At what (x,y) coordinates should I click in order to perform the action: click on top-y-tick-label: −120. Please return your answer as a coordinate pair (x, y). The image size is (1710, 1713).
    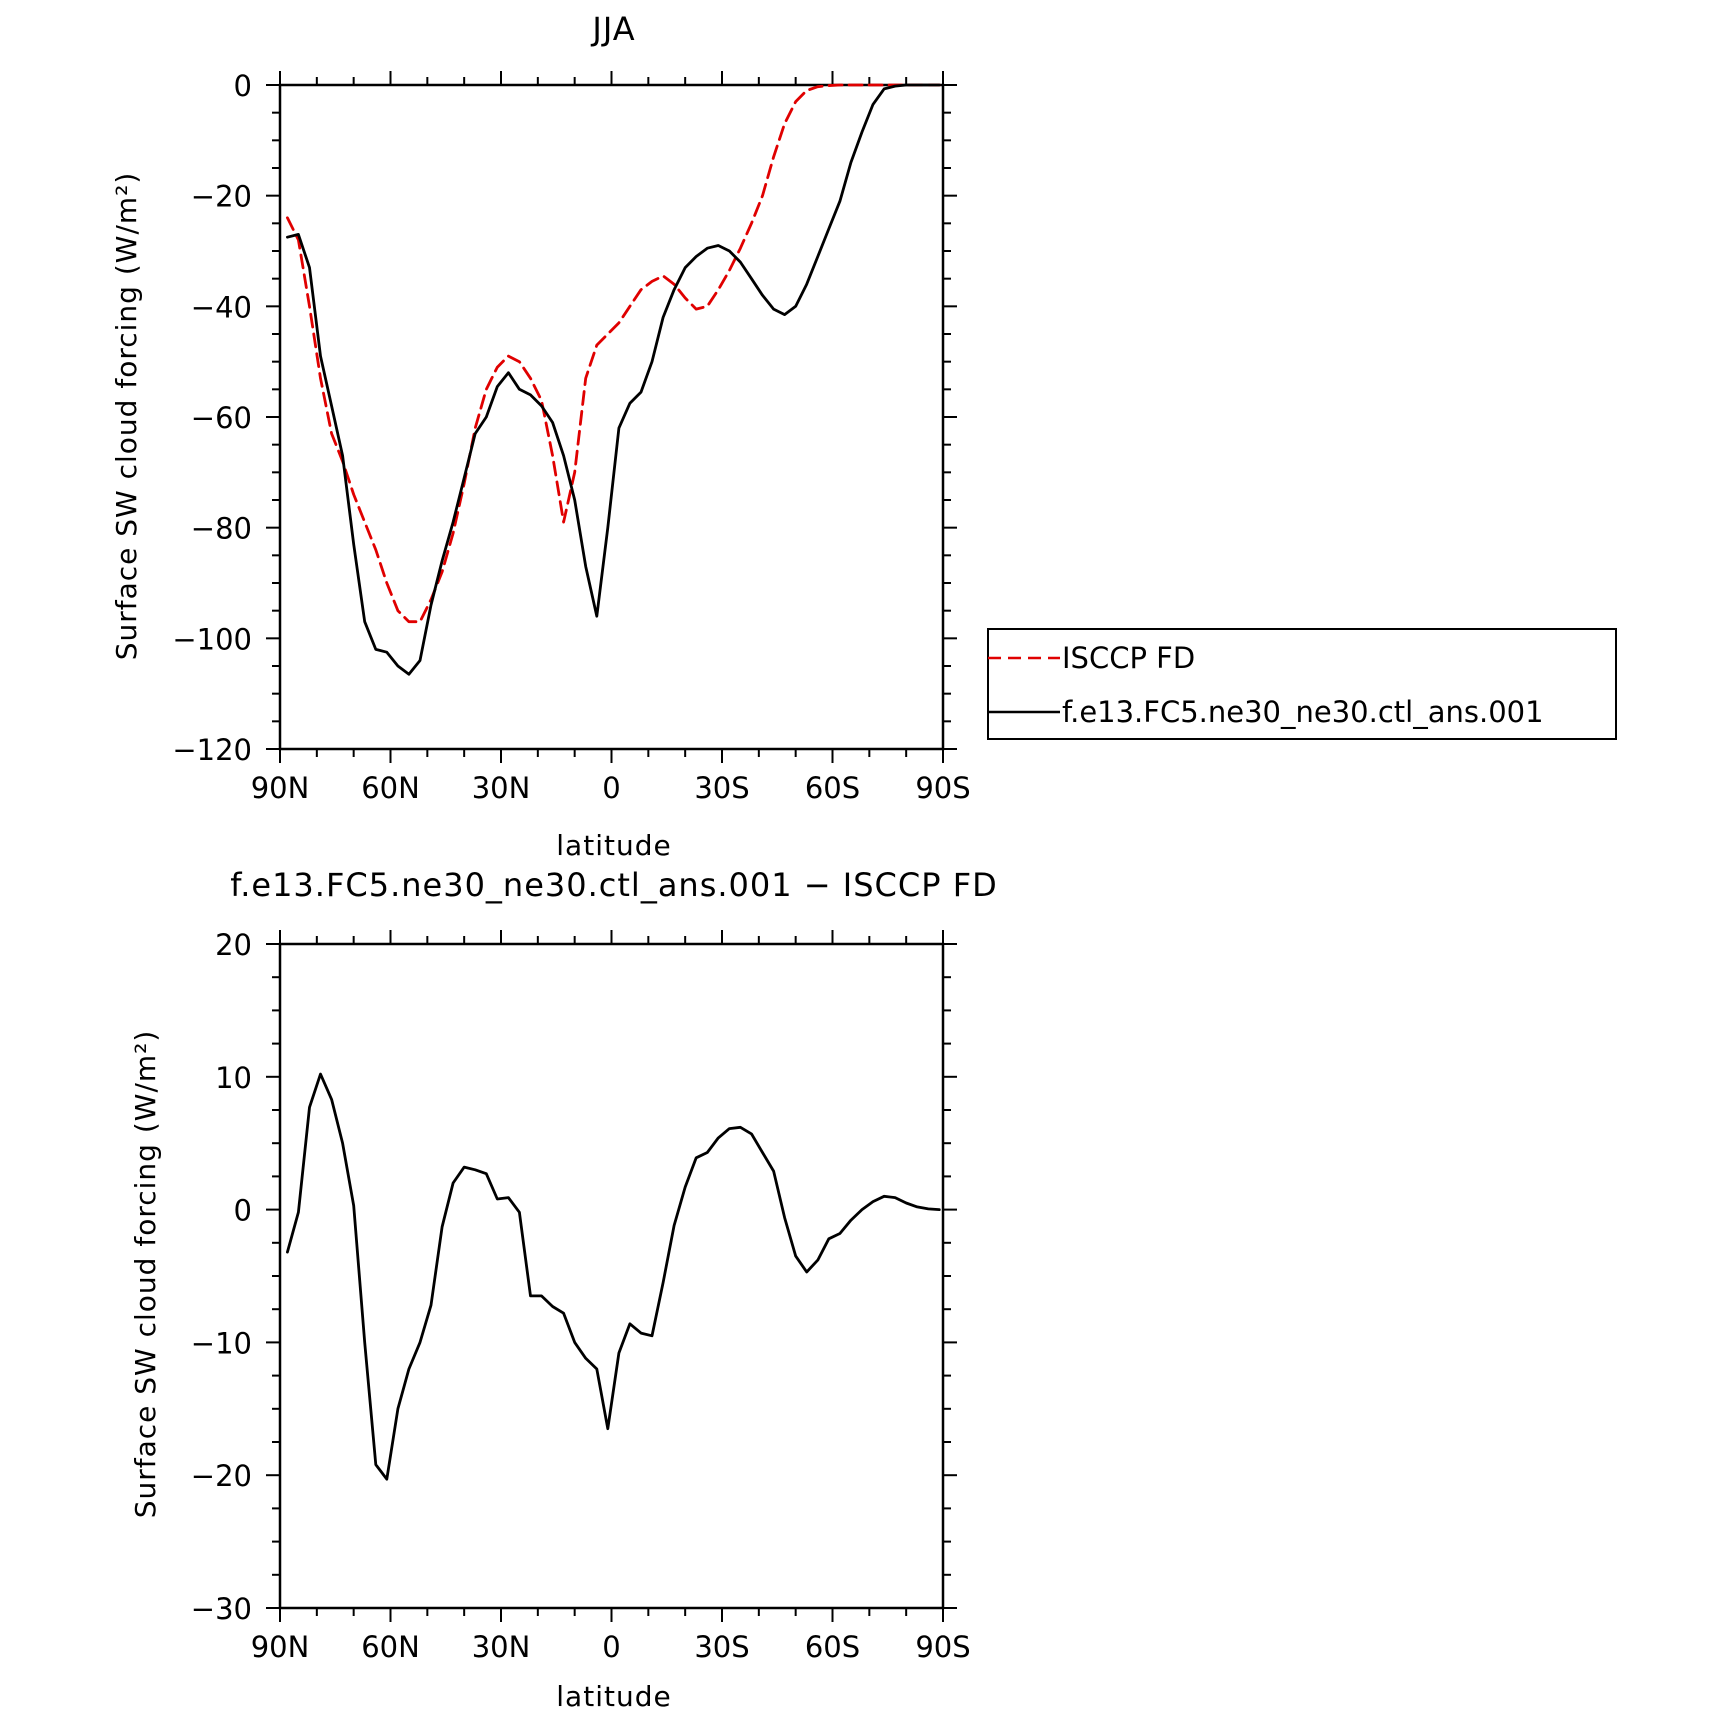
    Looking at the image, I should click on (212, 750).